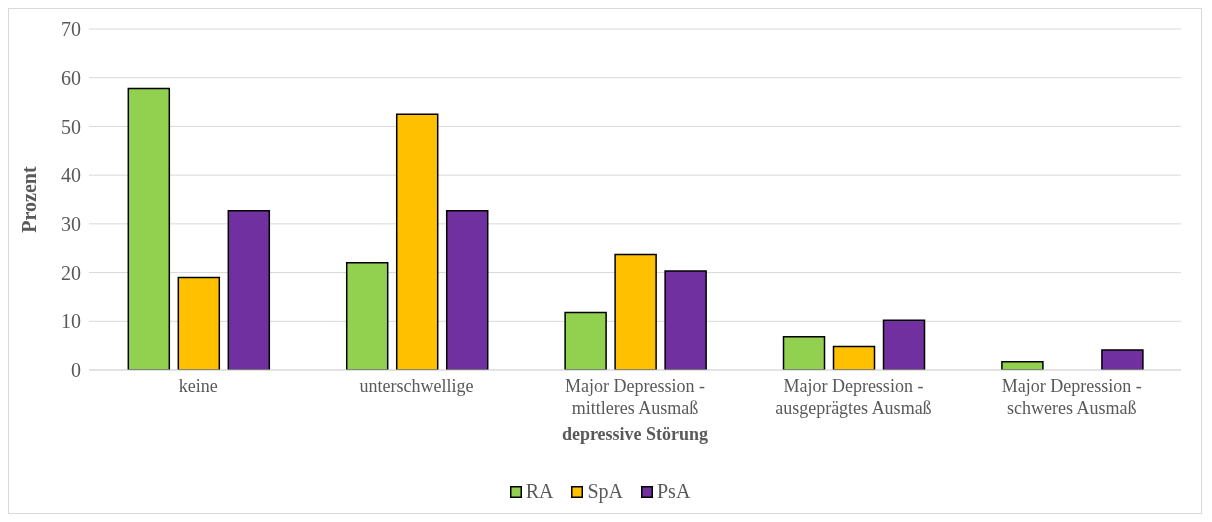 Image resolution: width=1212 pixels, height=522 pixels. I want to click on x-tick-label: unterschwellige, so click(416, 386).